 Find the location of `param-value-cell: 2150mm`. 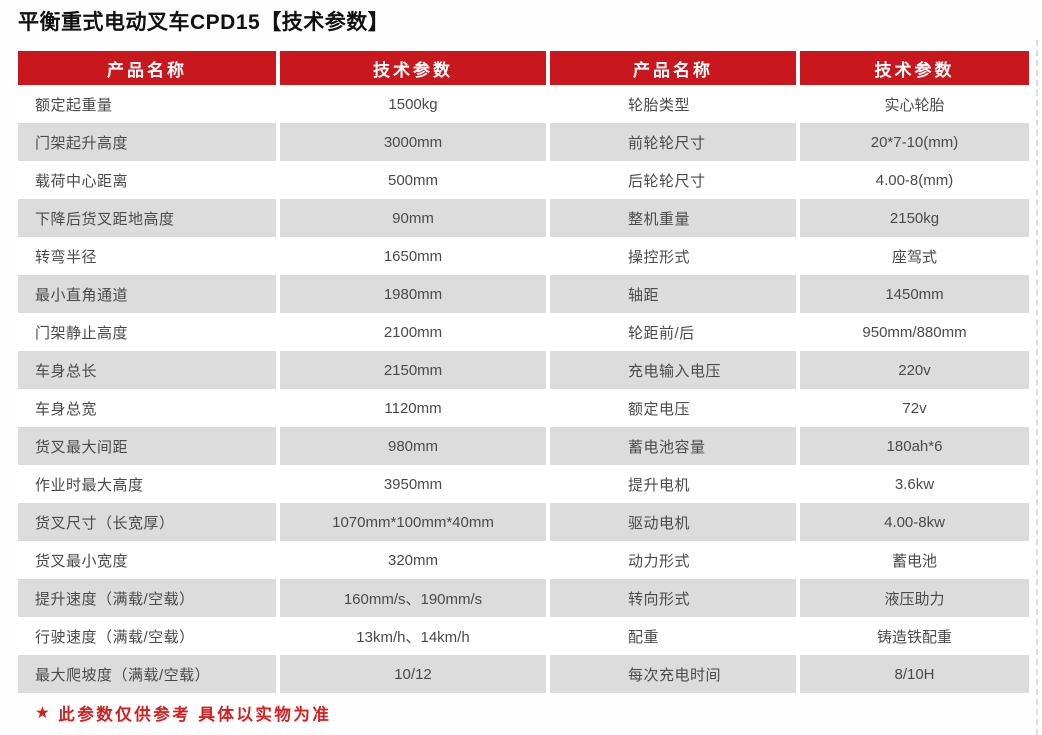

param-value-cell: 2150mm is located at coordinates (413, 370).